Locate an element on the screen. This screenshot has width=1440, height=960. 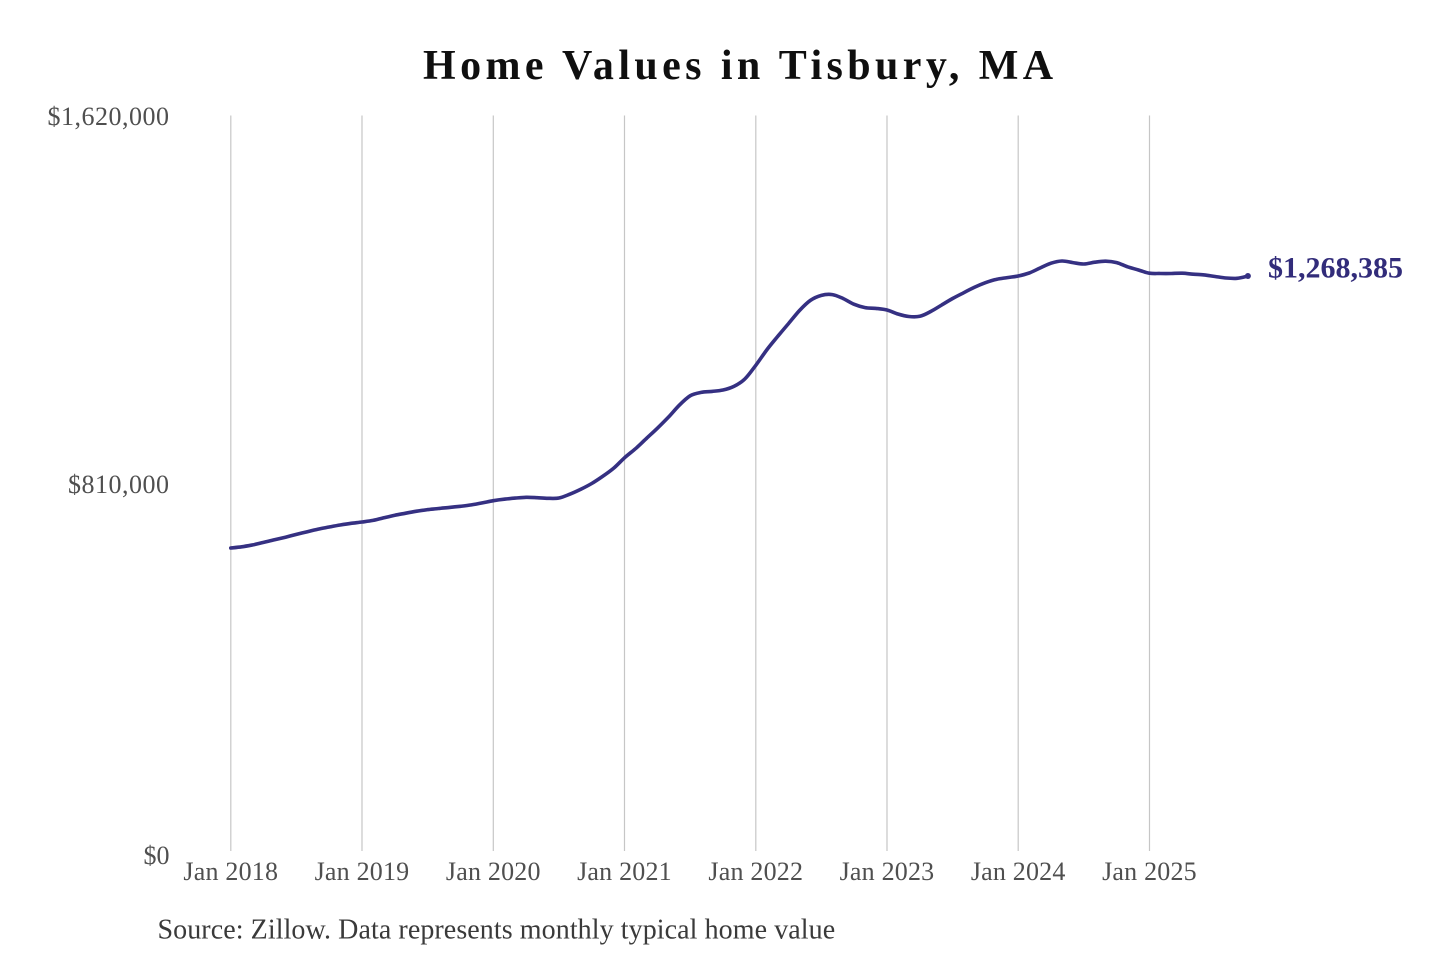
svg-text: Jan 2024 is located at coordinates (1018, 871).